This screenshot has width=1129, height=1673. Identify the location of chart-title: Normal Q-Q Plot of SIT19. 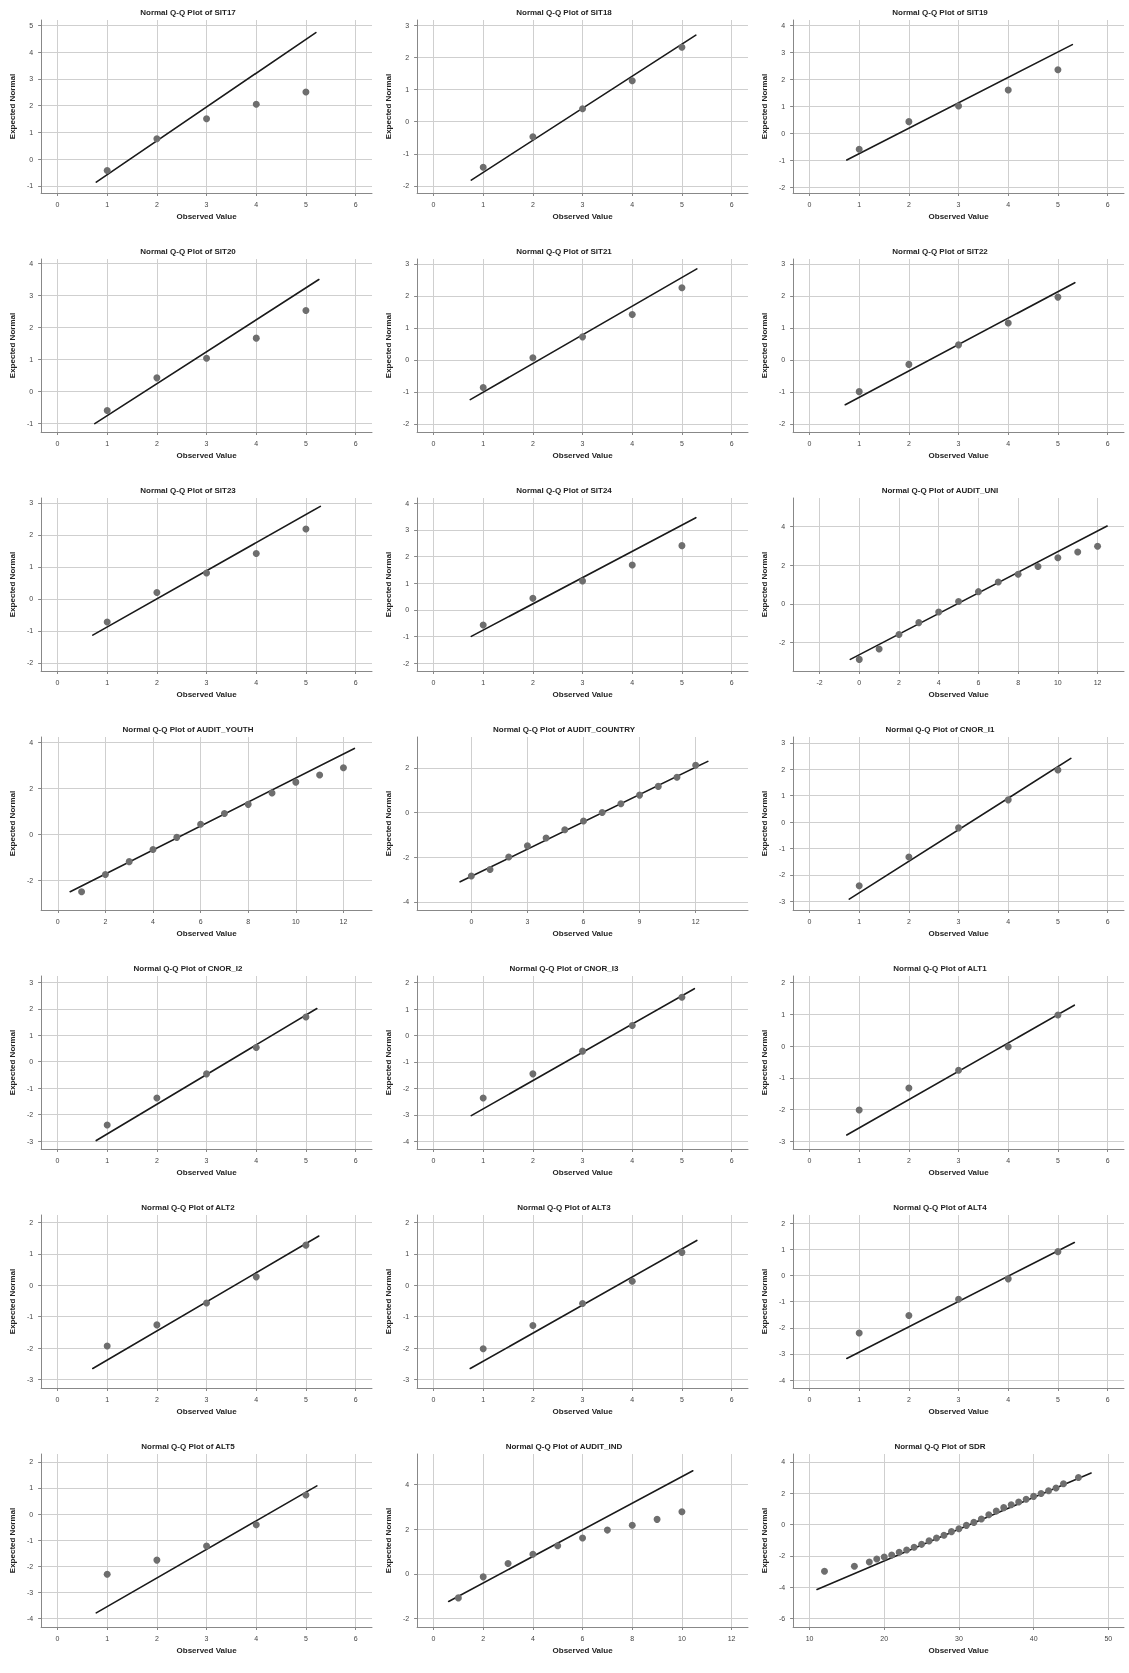
(940, 12).